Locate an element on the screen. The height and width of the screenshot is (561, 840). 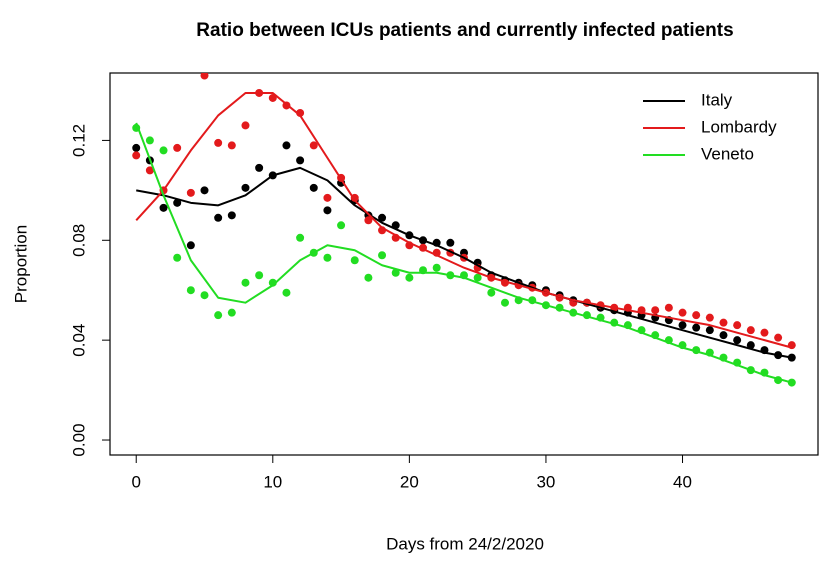
y-tick-label: 0.12 is located at coordinates (78, 140).